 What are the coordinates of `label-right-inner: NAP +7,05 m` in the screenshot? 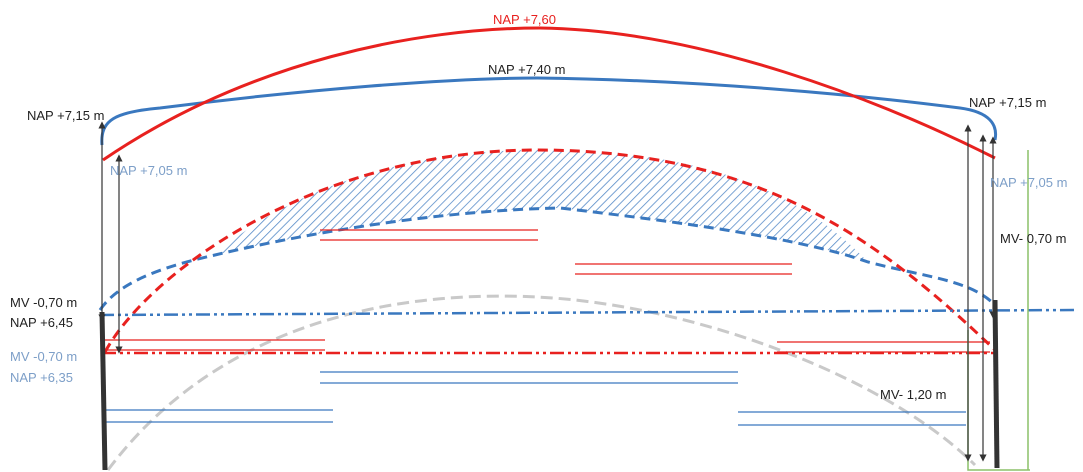 It's located at (1028, 182).